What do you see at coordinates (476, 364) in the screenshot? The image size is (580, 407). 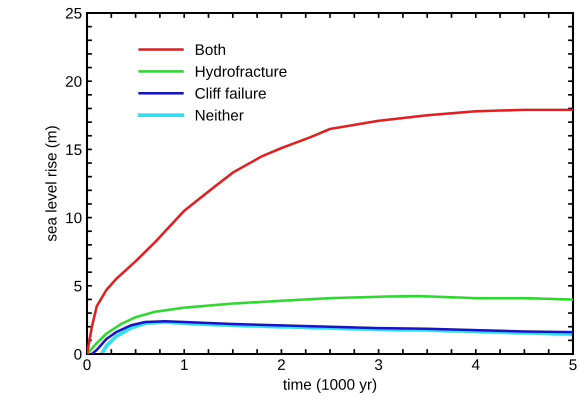 I see `x-tick-label: 4` at bounding box center [476, 364].